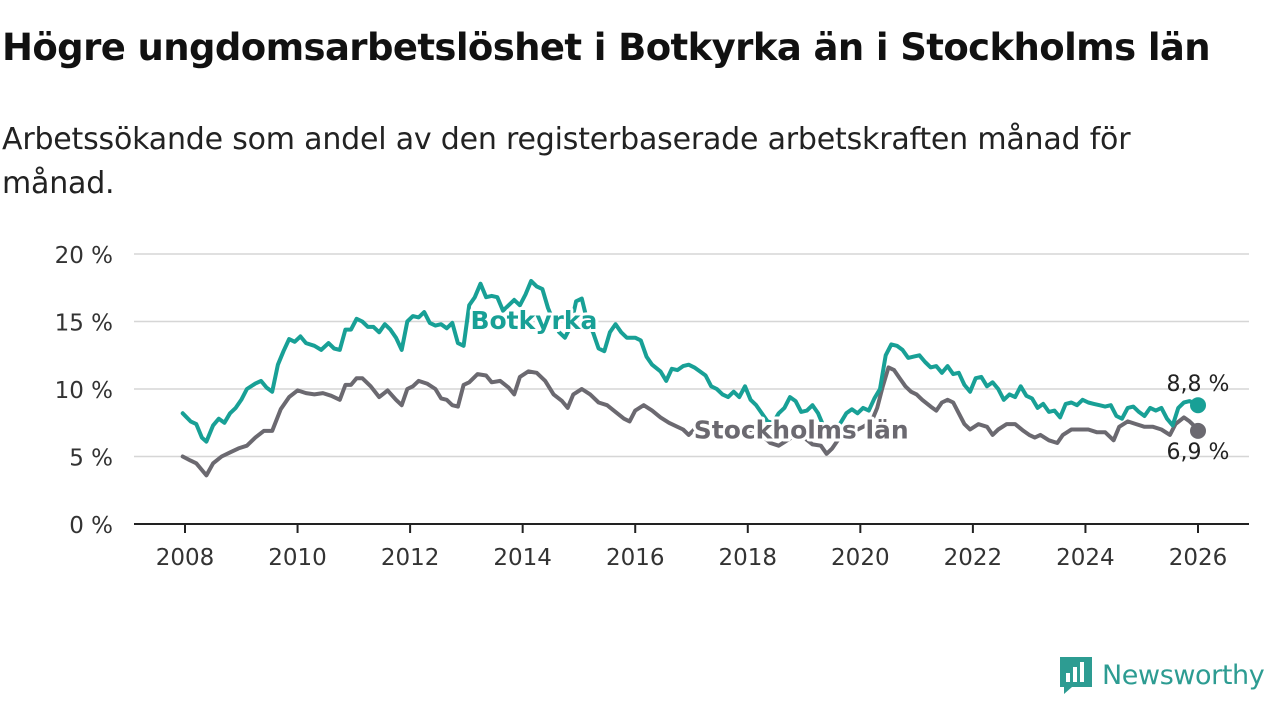 The height and width of the screenshot is (720, 1280). I want to click on brand-name: Newsworthy, so click(1183, 675).